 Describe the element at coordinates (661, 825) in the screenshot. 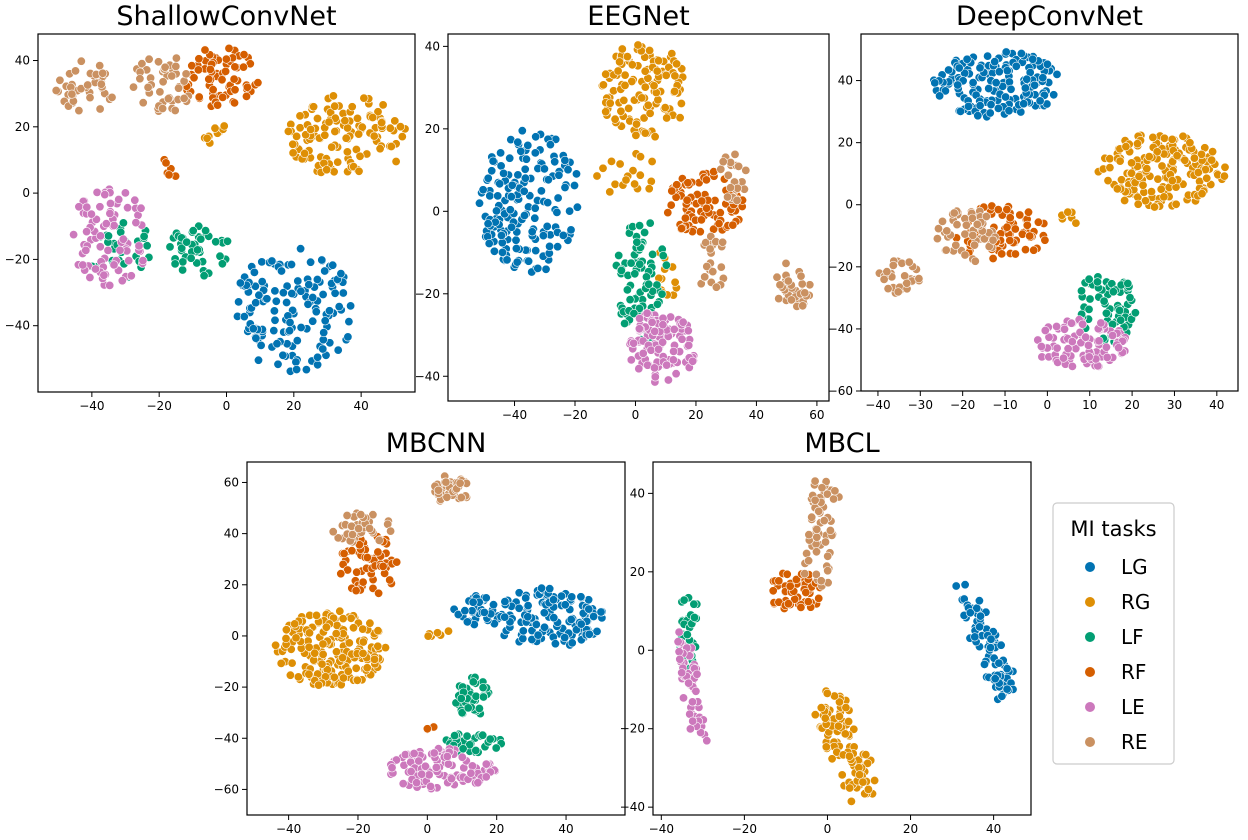

I see `x-tick: −40` at that location.